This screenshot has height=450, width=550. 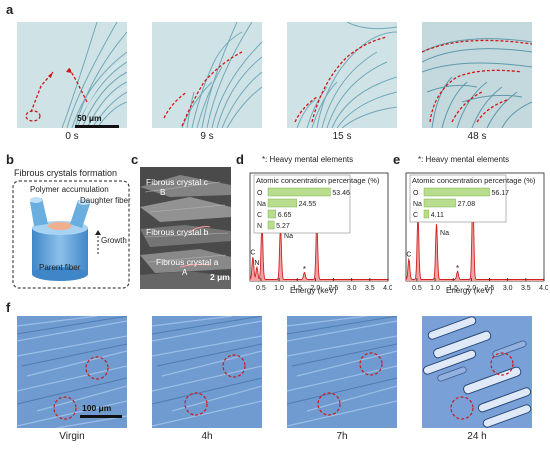 What do you see at coordinates (187, 262) in the screenshot?
I see `label-crystal-a: Fibrous crystal a` at bounding box center [187, 262].